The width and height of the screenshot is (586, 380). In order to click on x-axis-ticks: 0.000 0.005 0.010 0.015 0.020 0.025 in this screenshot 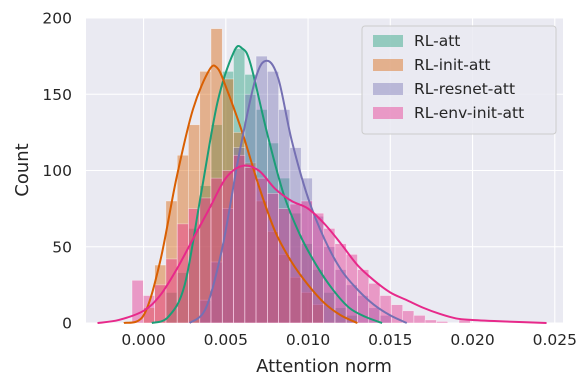, I will do `click(349, 340)`.